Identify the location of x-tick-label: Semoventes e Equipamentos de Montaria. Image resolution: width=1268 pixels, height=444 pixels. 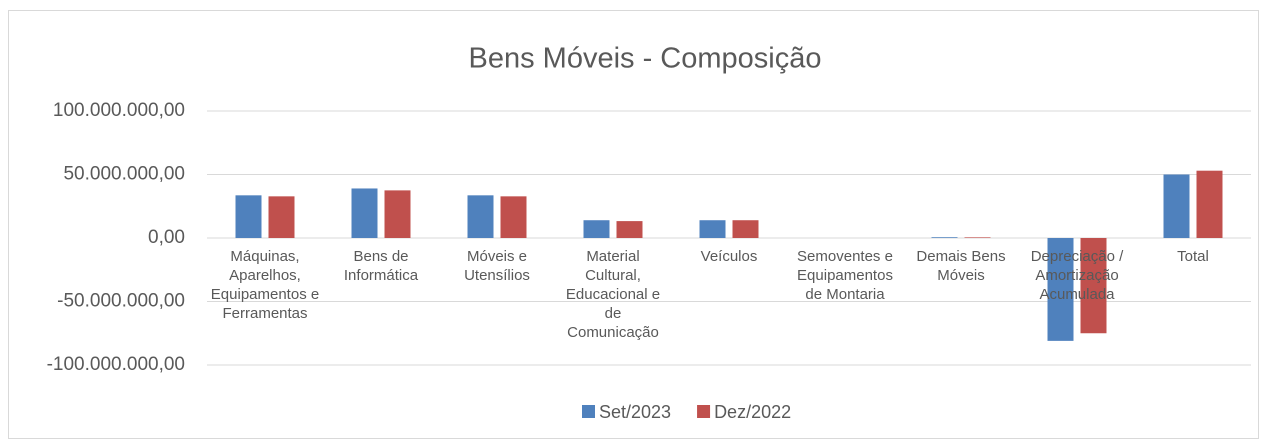
(845, 275).